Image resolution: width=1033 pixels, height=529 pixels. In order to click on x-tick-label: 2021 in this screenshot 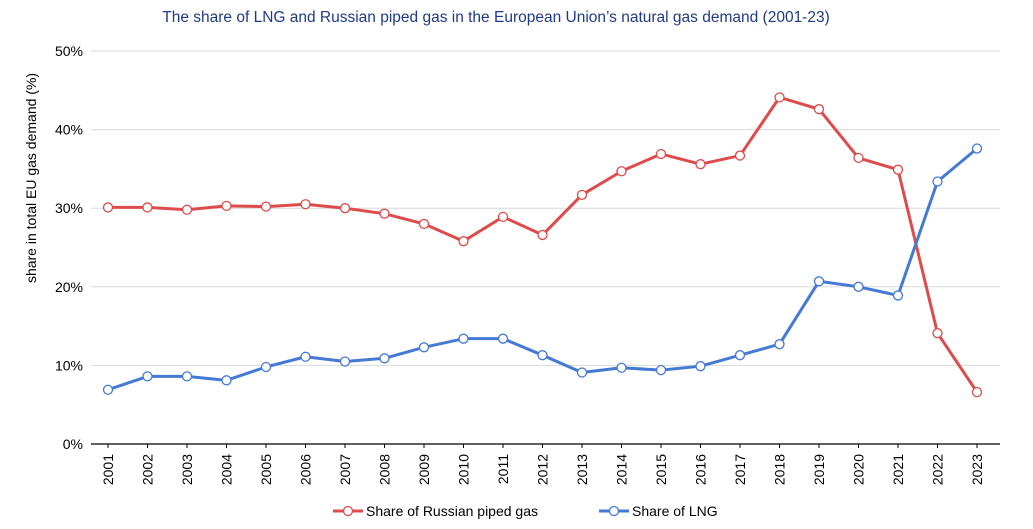, I will do `click(898, 469)`.